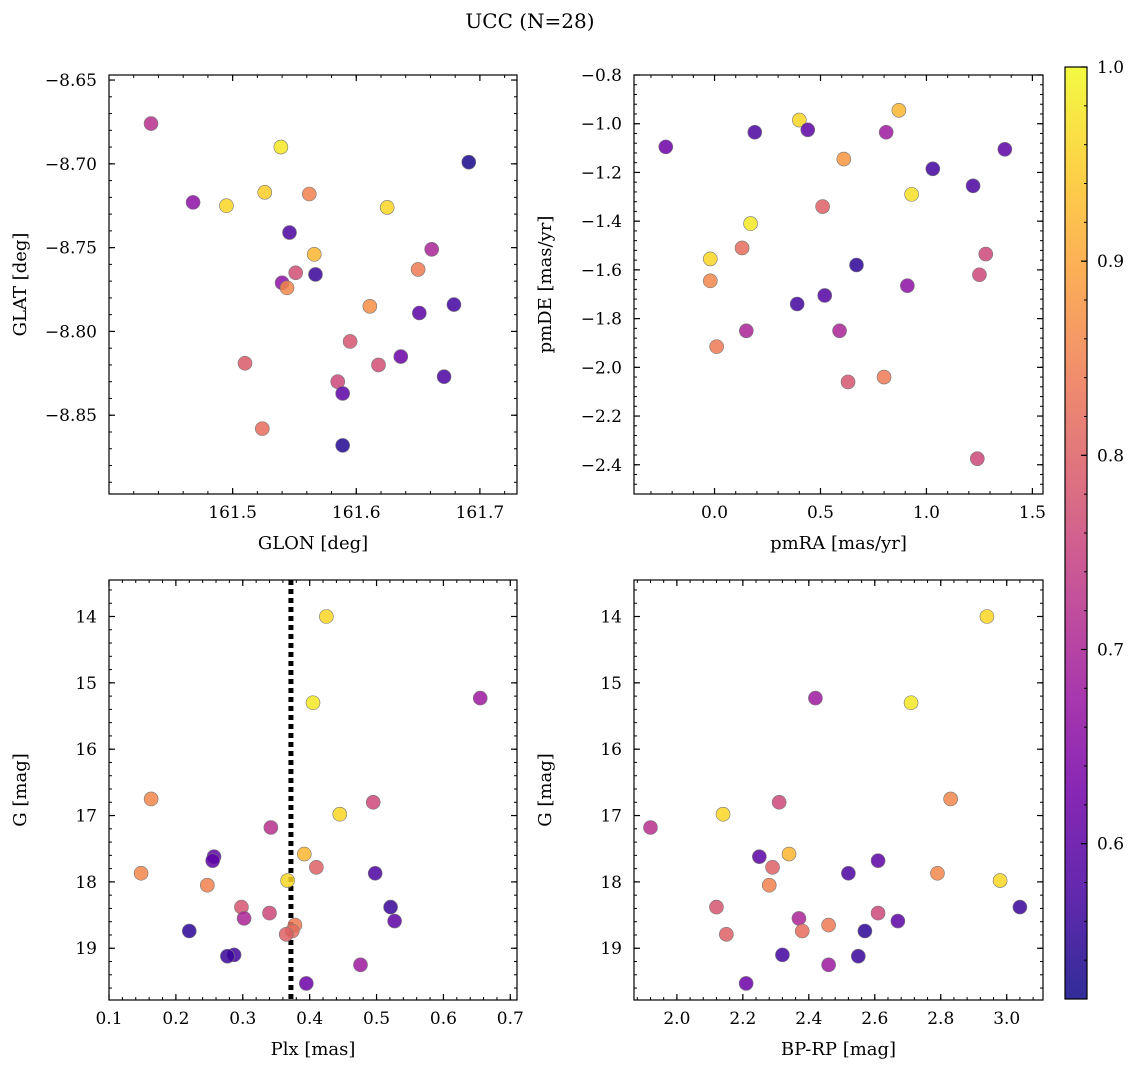 This screenshot has height=1067, width=1136. Describe the element at coordinates (175, 1019) in the screenshot. I see `x-tick-label: 0.2` at that location.